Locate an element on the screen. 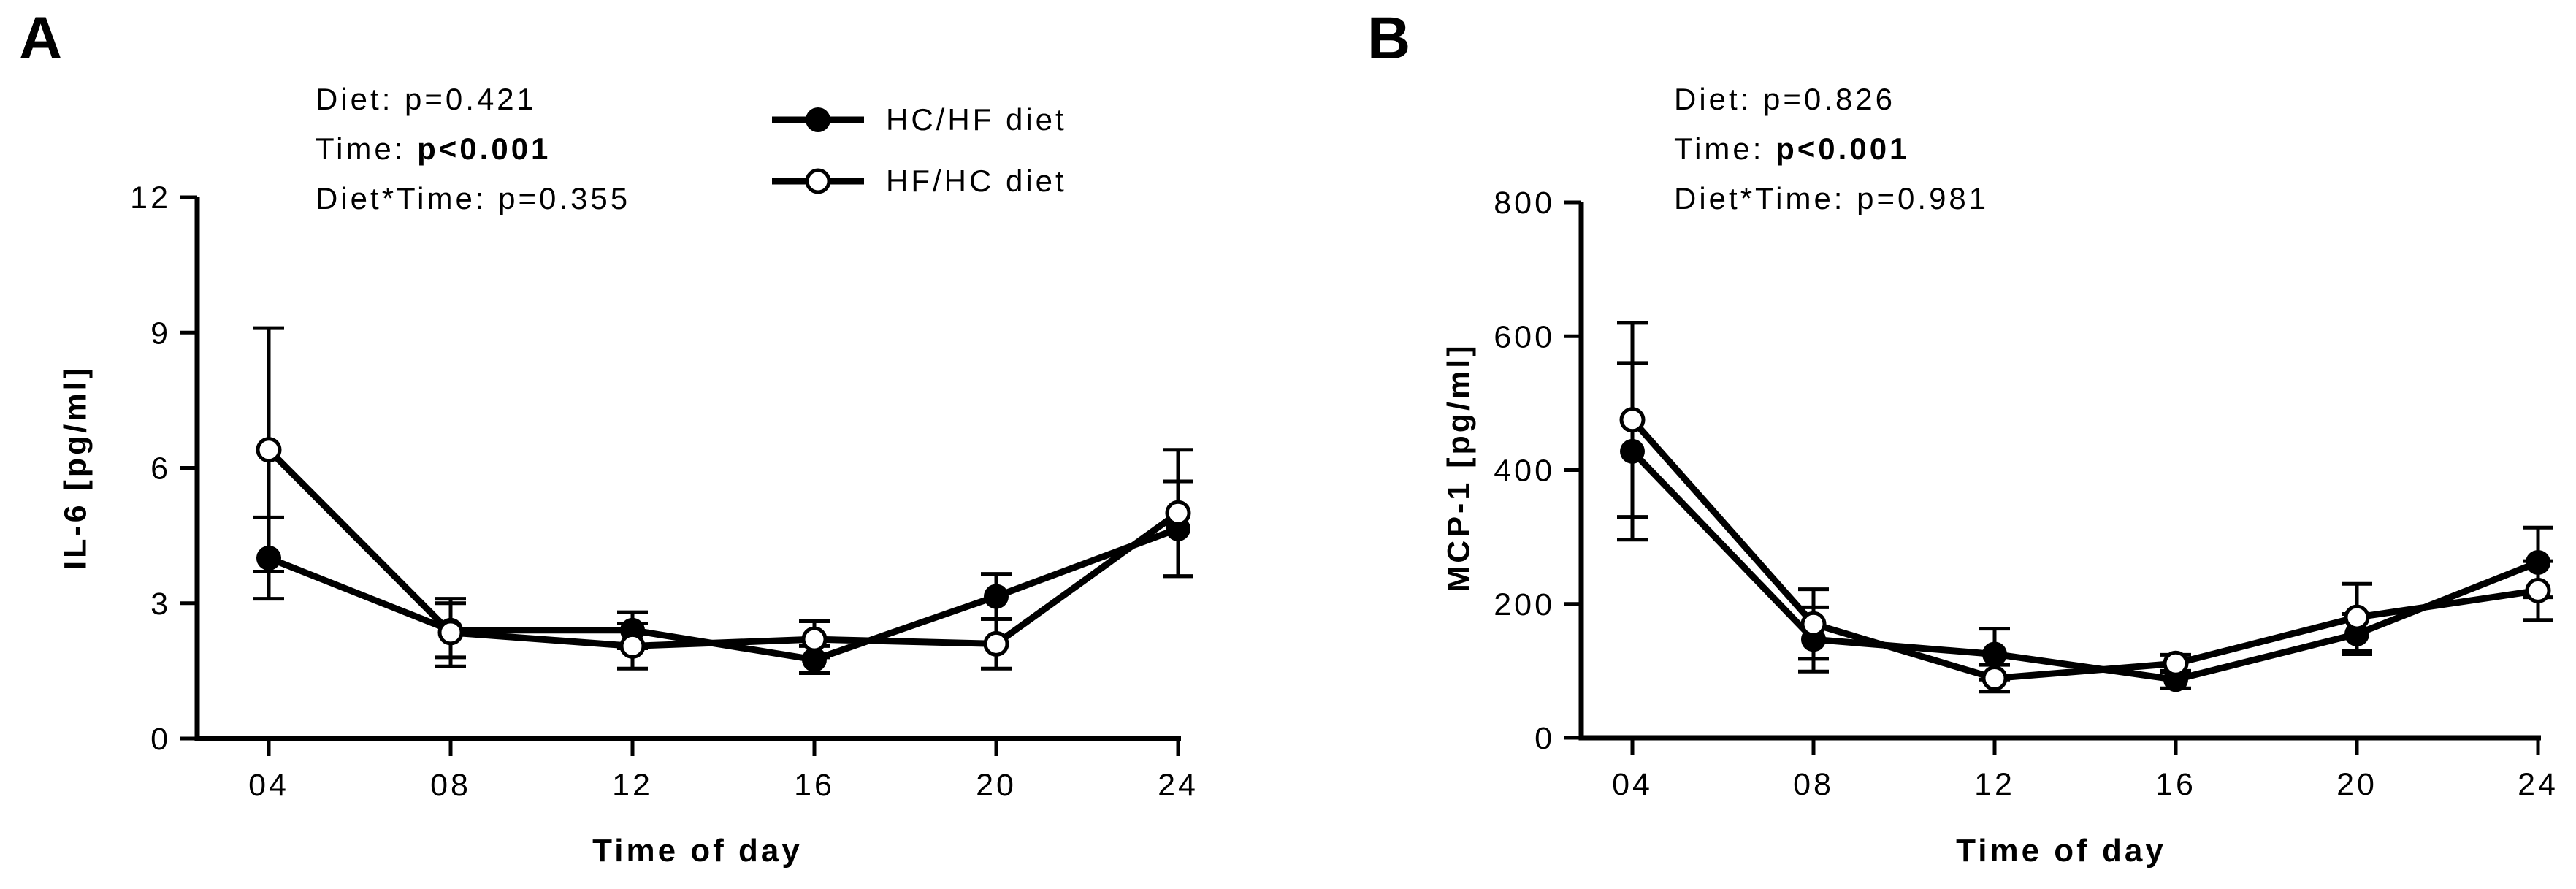  annotation-interaction-a: Diet*Time: p=0.355 is located at coordinates (473, 198).